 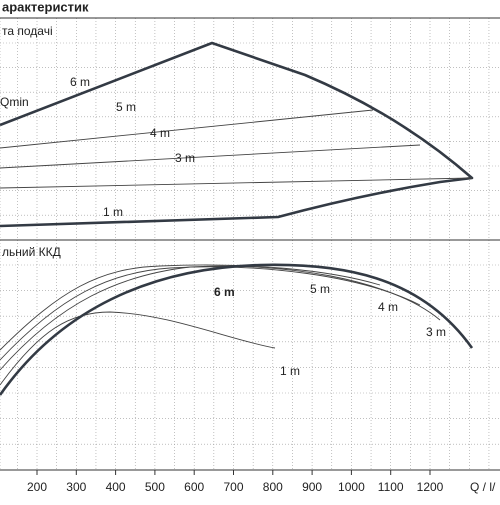 I want to click on curve-1m, so click(x=138, y=348).